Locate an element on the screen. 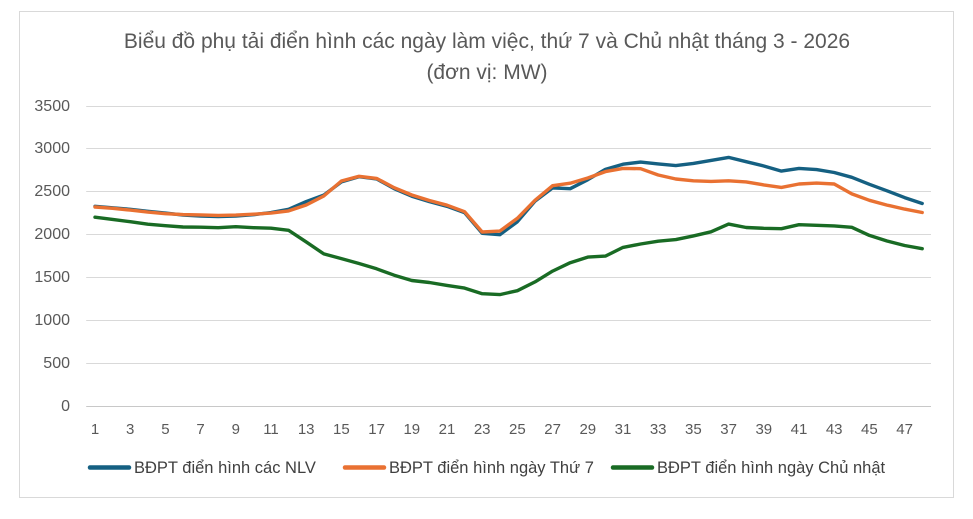 The width and height of the screenshot is (973, 519). svg-text: (đơn vị: MW) is located at coordinates (486, 72).